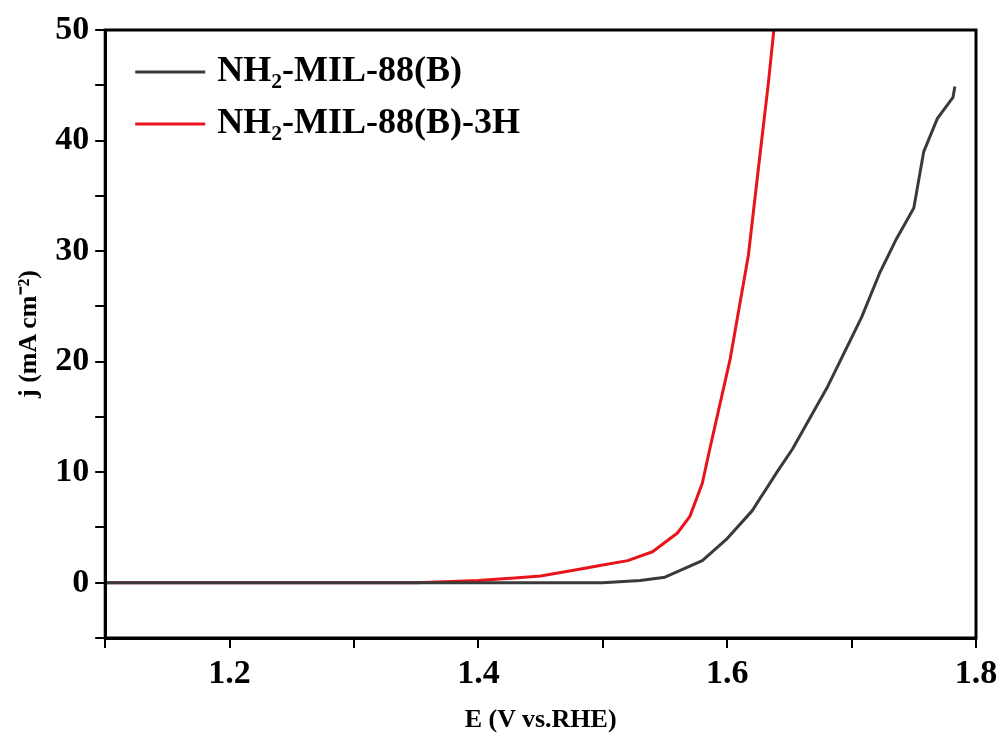 This screenshot has width=1006, height=745. What do you see at coordinates (81, 580) in the screenshot?
I see `y-tick-label: 0` at bounding box center [81, 580].